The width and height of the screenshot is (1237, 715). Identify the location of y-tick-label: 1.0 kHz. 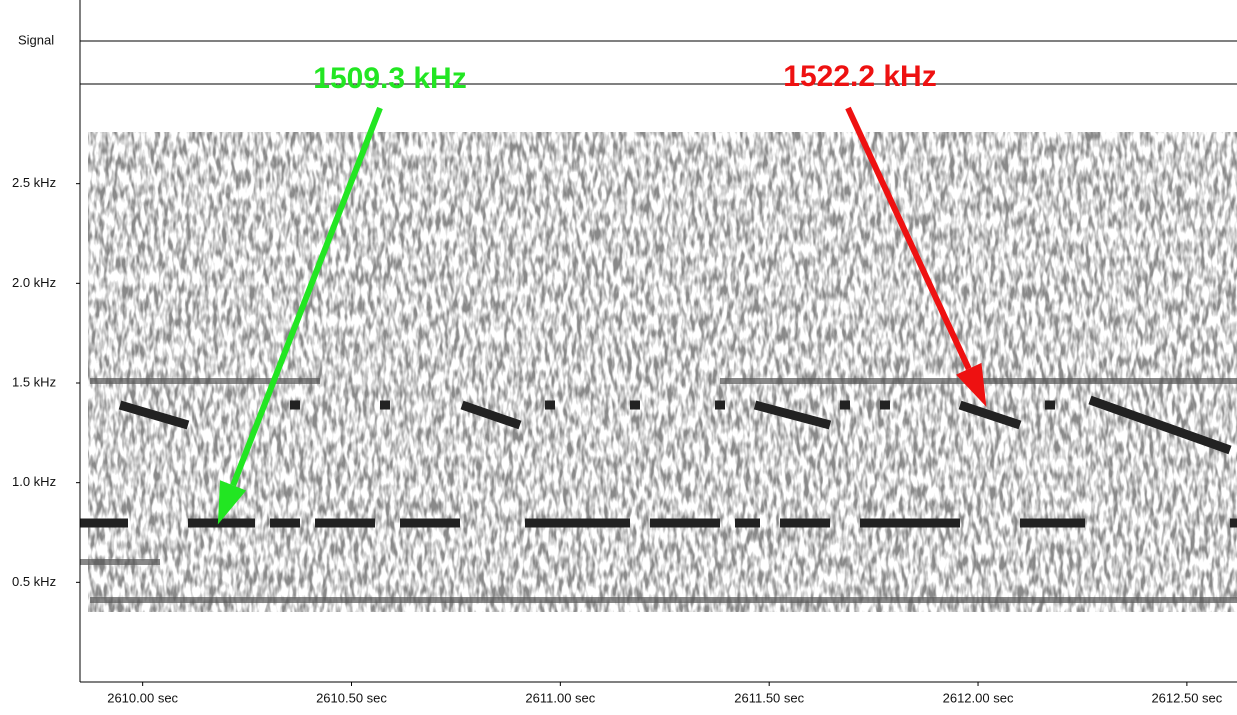
(34, 481).